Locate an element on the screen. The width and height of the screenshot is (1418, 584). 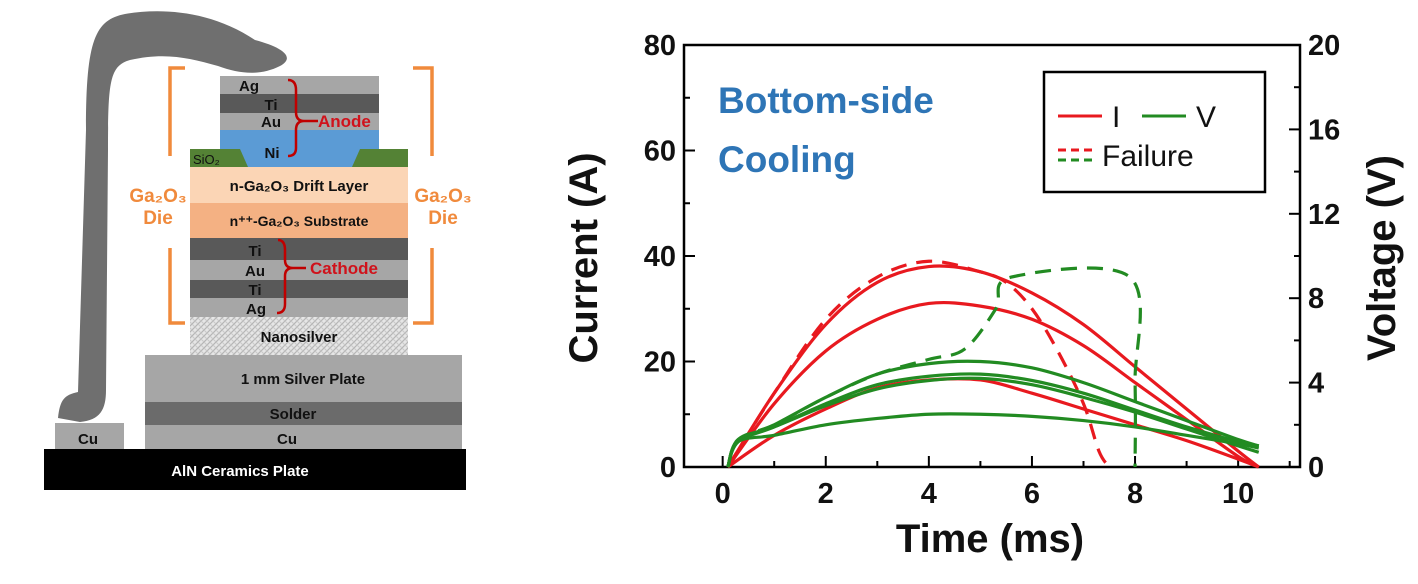
label-cu-main: Cu is located at coordinates (287, 439).